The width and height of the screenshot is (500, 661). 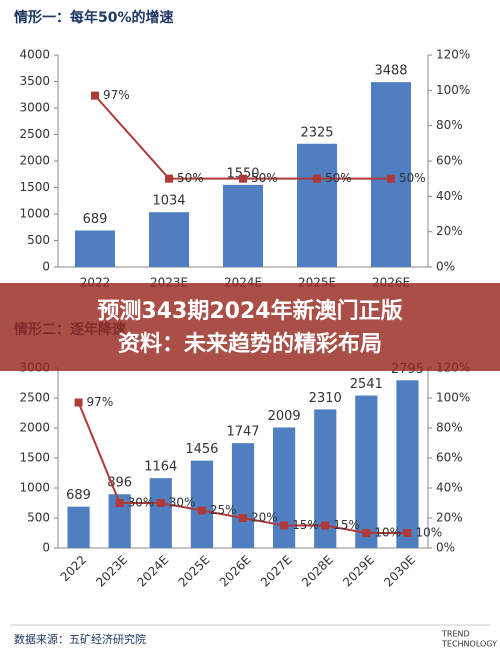 I want to click on banner: 预测343期2024年新澳门正版 资料：未来趋势的精彩布局, so click(x=250, y=327).